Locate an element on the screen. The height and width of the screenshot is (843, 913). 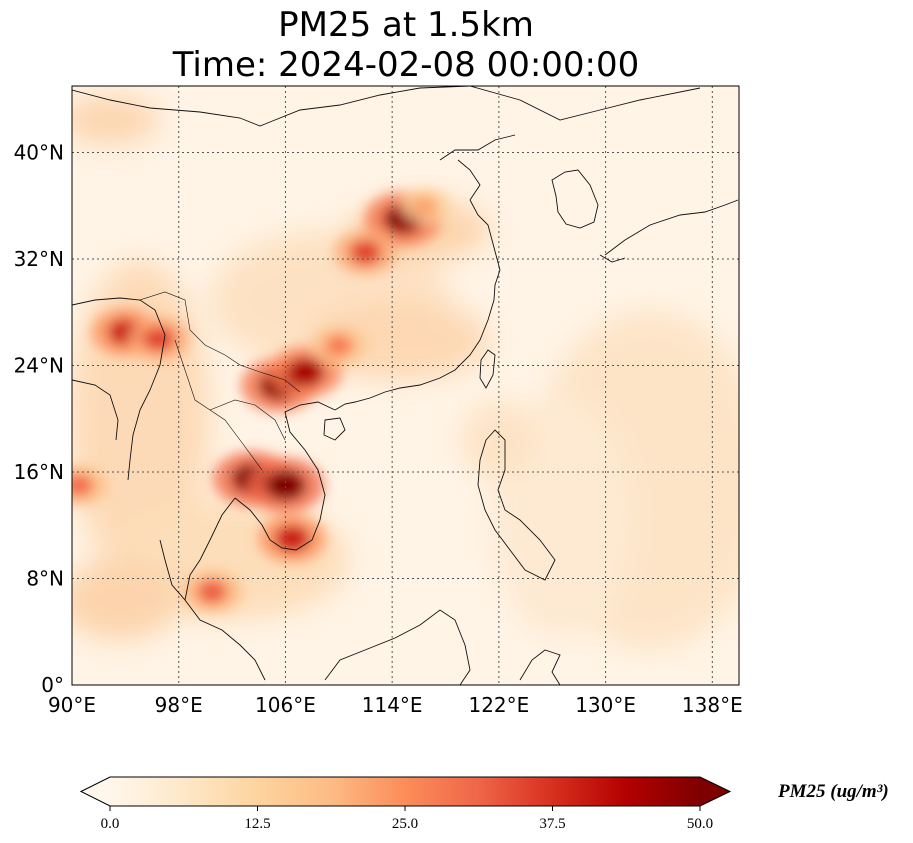
colorbar-label: PM25 (ug/m³) is located at coordinates (833, 791).